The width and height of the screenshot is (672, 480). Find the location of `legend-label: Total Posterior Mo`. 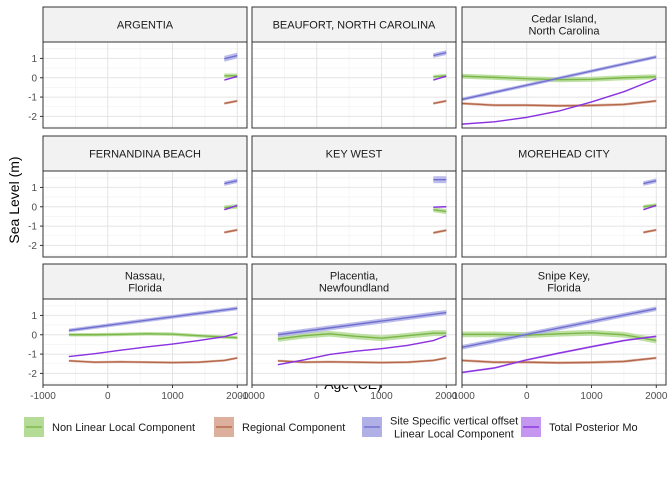

legend-label: Total Posterior Mo is located at coordinates (593, 428).